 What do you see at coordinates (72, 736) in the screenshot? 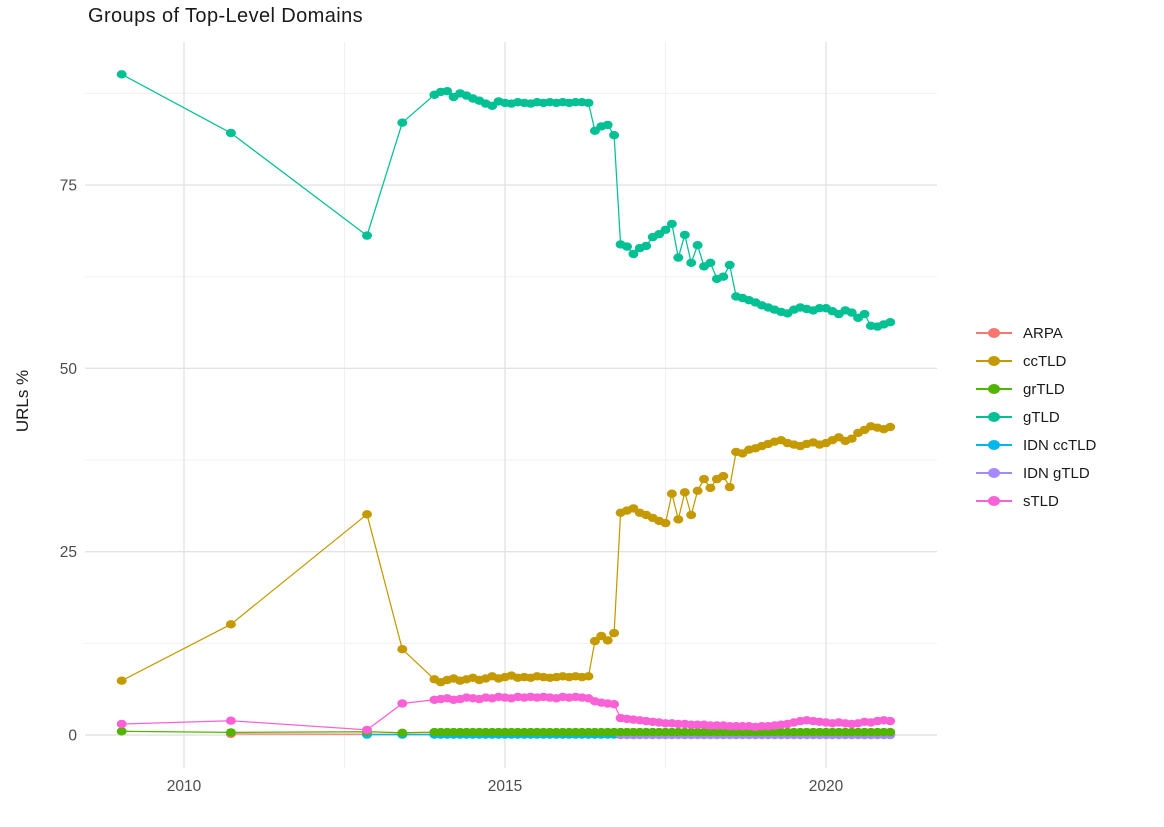
I see `y-tick-label: 0` at bounding box center [72, 736].